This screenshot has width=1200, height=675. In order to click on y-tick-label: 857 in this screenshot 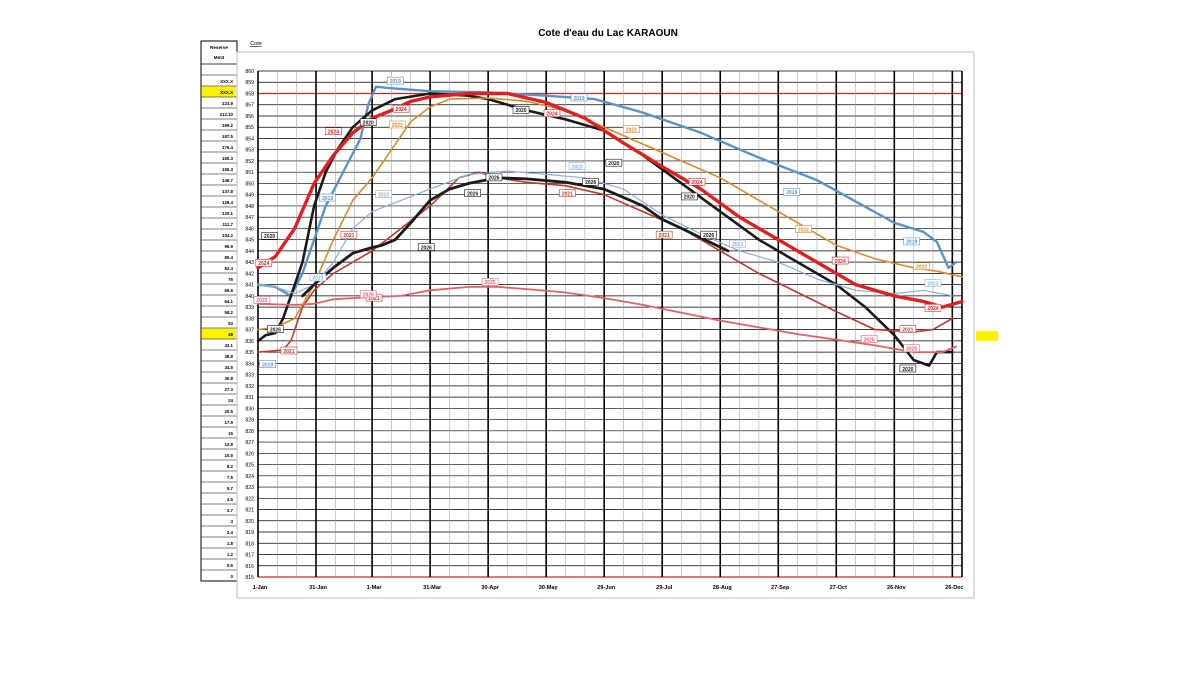, I will do `click(249, 106)`.